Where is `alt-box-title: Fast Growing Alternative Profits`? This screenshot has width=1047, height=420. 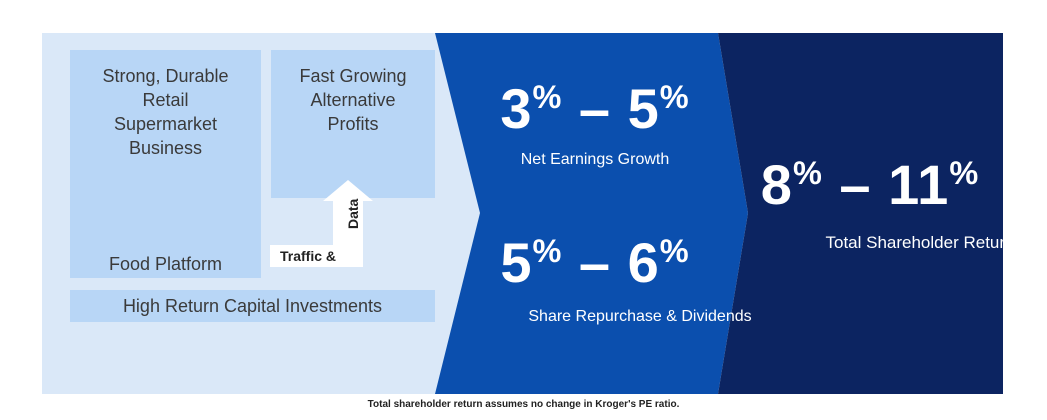
alt-box-title: Fast Growing Alternative Profits is located at coordinates (353, 100).